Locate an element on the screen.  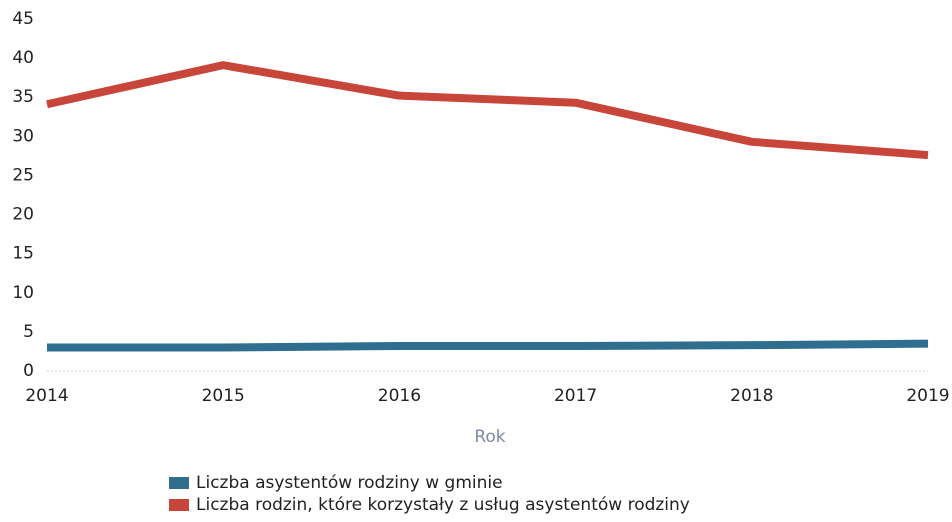
legend-label: Liczba asystentów rodziny w gminie is located at coordinates (349, 483).